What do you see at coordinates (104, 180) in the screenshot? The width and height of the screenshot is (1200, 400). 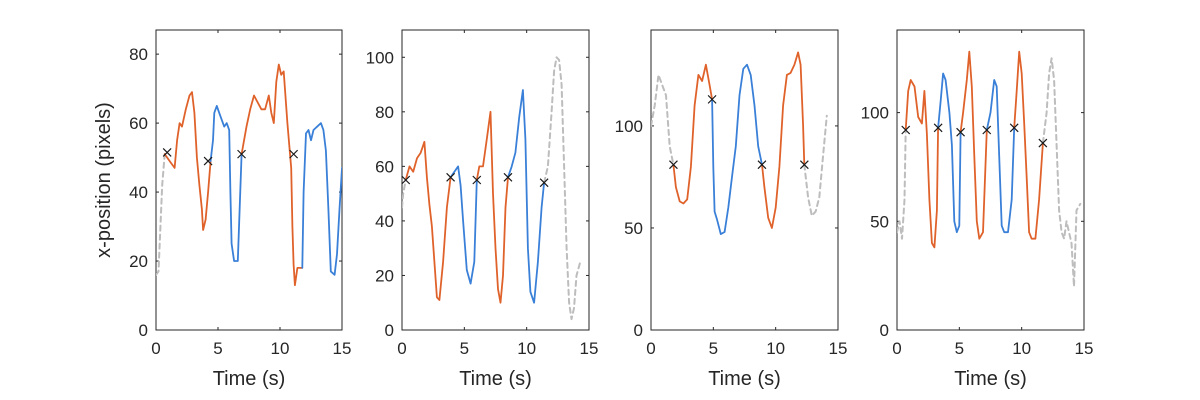 I see `y-axis-label: x-position (pixels)` at bounding box center [104, 180].